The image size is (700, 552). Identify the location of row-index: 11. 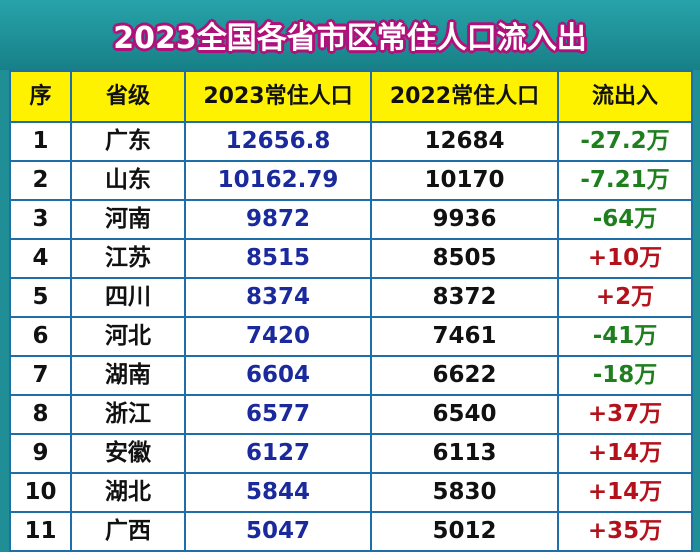
(40, 531).